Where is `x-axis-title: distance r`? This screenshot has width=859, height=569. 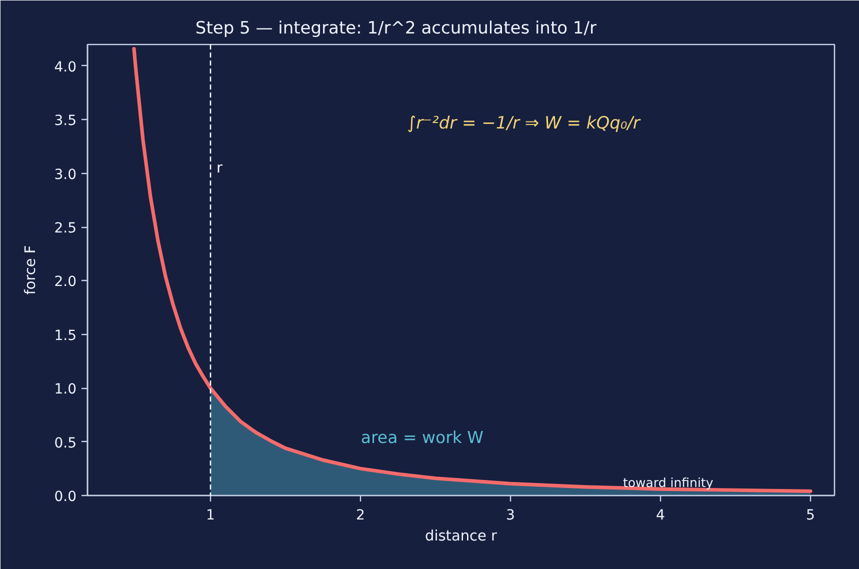
x-axis-title: distance r is located at coordinates (461, 536).